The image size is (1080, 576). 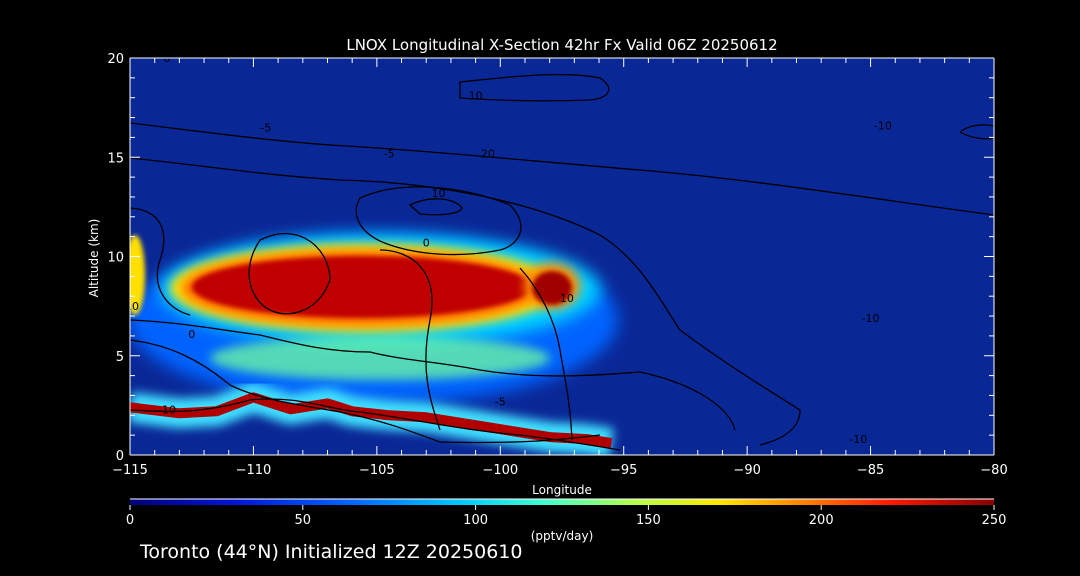 I want to click on y-tick-label: 10, so click(x=115, y=258).